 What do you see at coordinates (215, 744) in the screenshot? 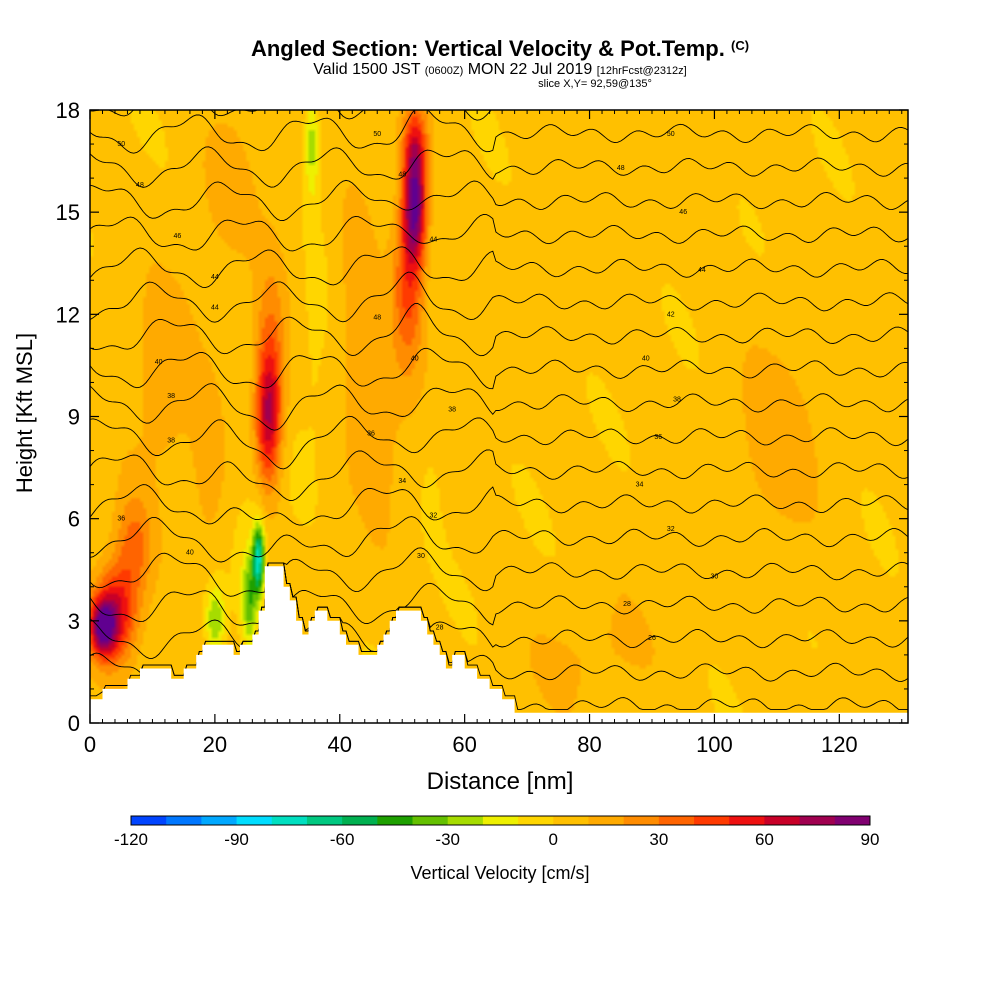
I see `x-tick-label: 20` at bounding box center [215, 744].